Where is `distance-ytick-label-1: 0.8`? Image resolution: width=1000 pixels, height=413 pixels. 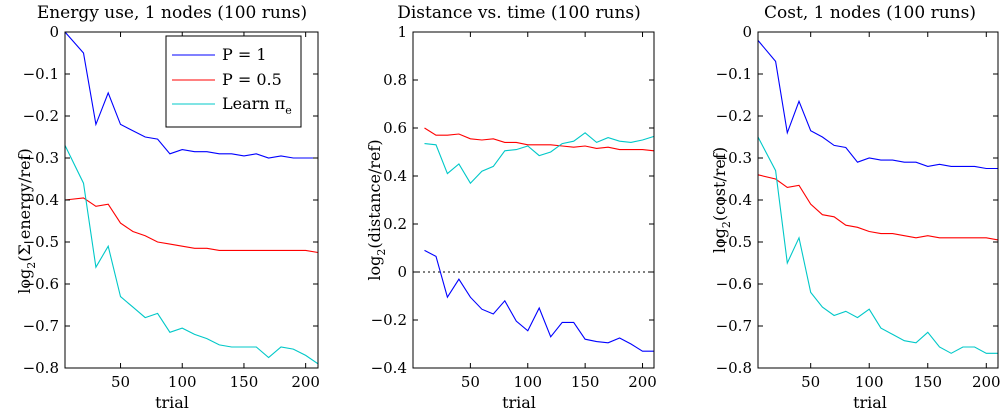 distance-ytick-label-1: 0.8 is located at coordinates (395, 80).